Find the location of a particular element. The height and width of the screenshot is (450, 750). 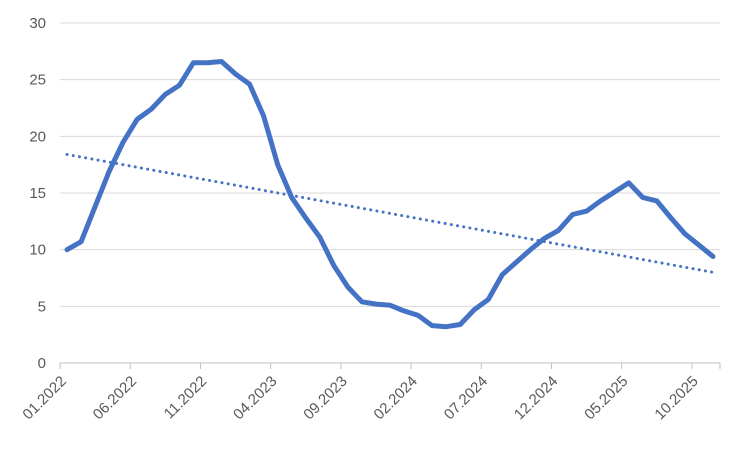

x-tick-label: 10.2025 is located at coordinates (676, 398).